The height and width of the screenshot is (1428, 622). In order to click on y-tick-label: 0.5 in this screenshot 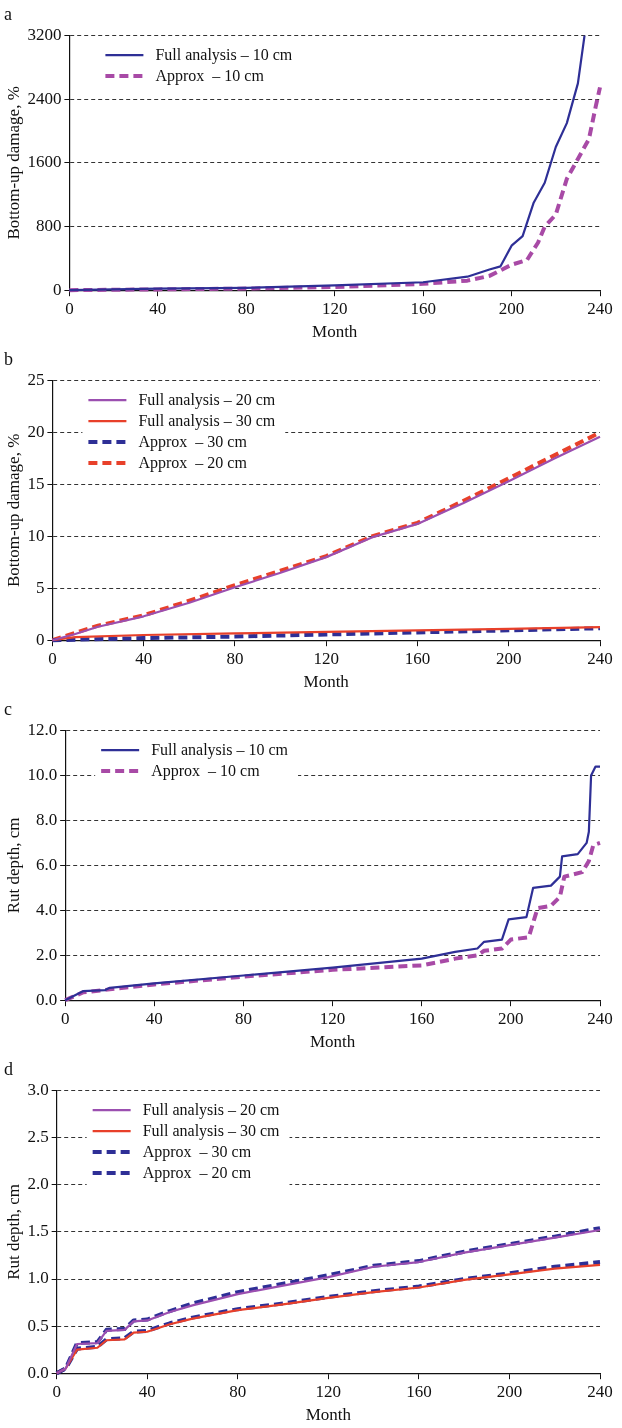, I will do `click(38, 1325)`.